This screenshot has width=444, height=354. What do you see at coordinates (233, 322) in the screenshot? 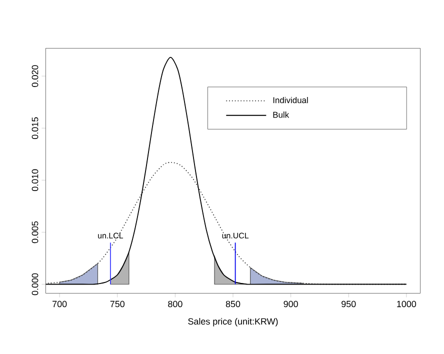
I see `x-axis-title: Sales price (unit:KRW)` at bounding box center [233, 322].